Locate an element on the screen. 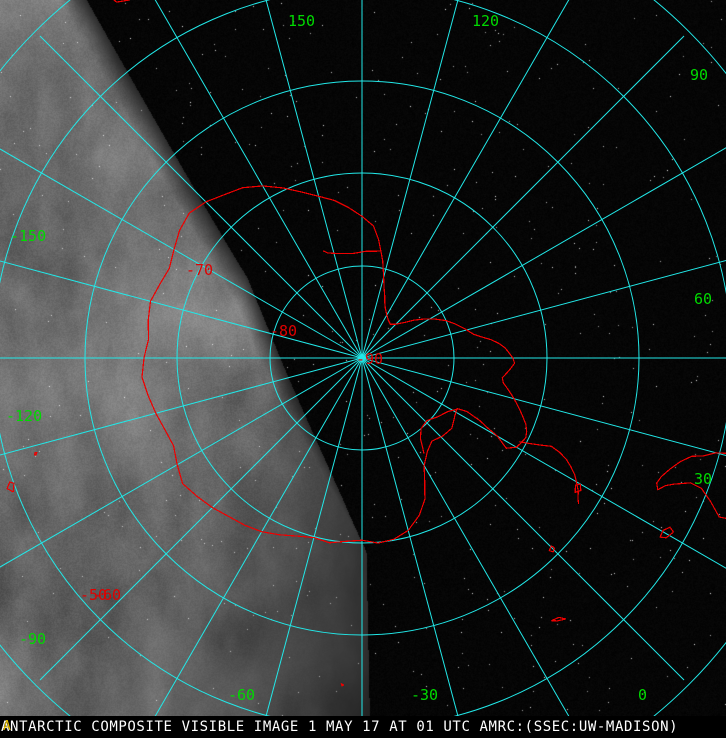  latitude-label-neg70: -70 is located at coordinates (200, 270).